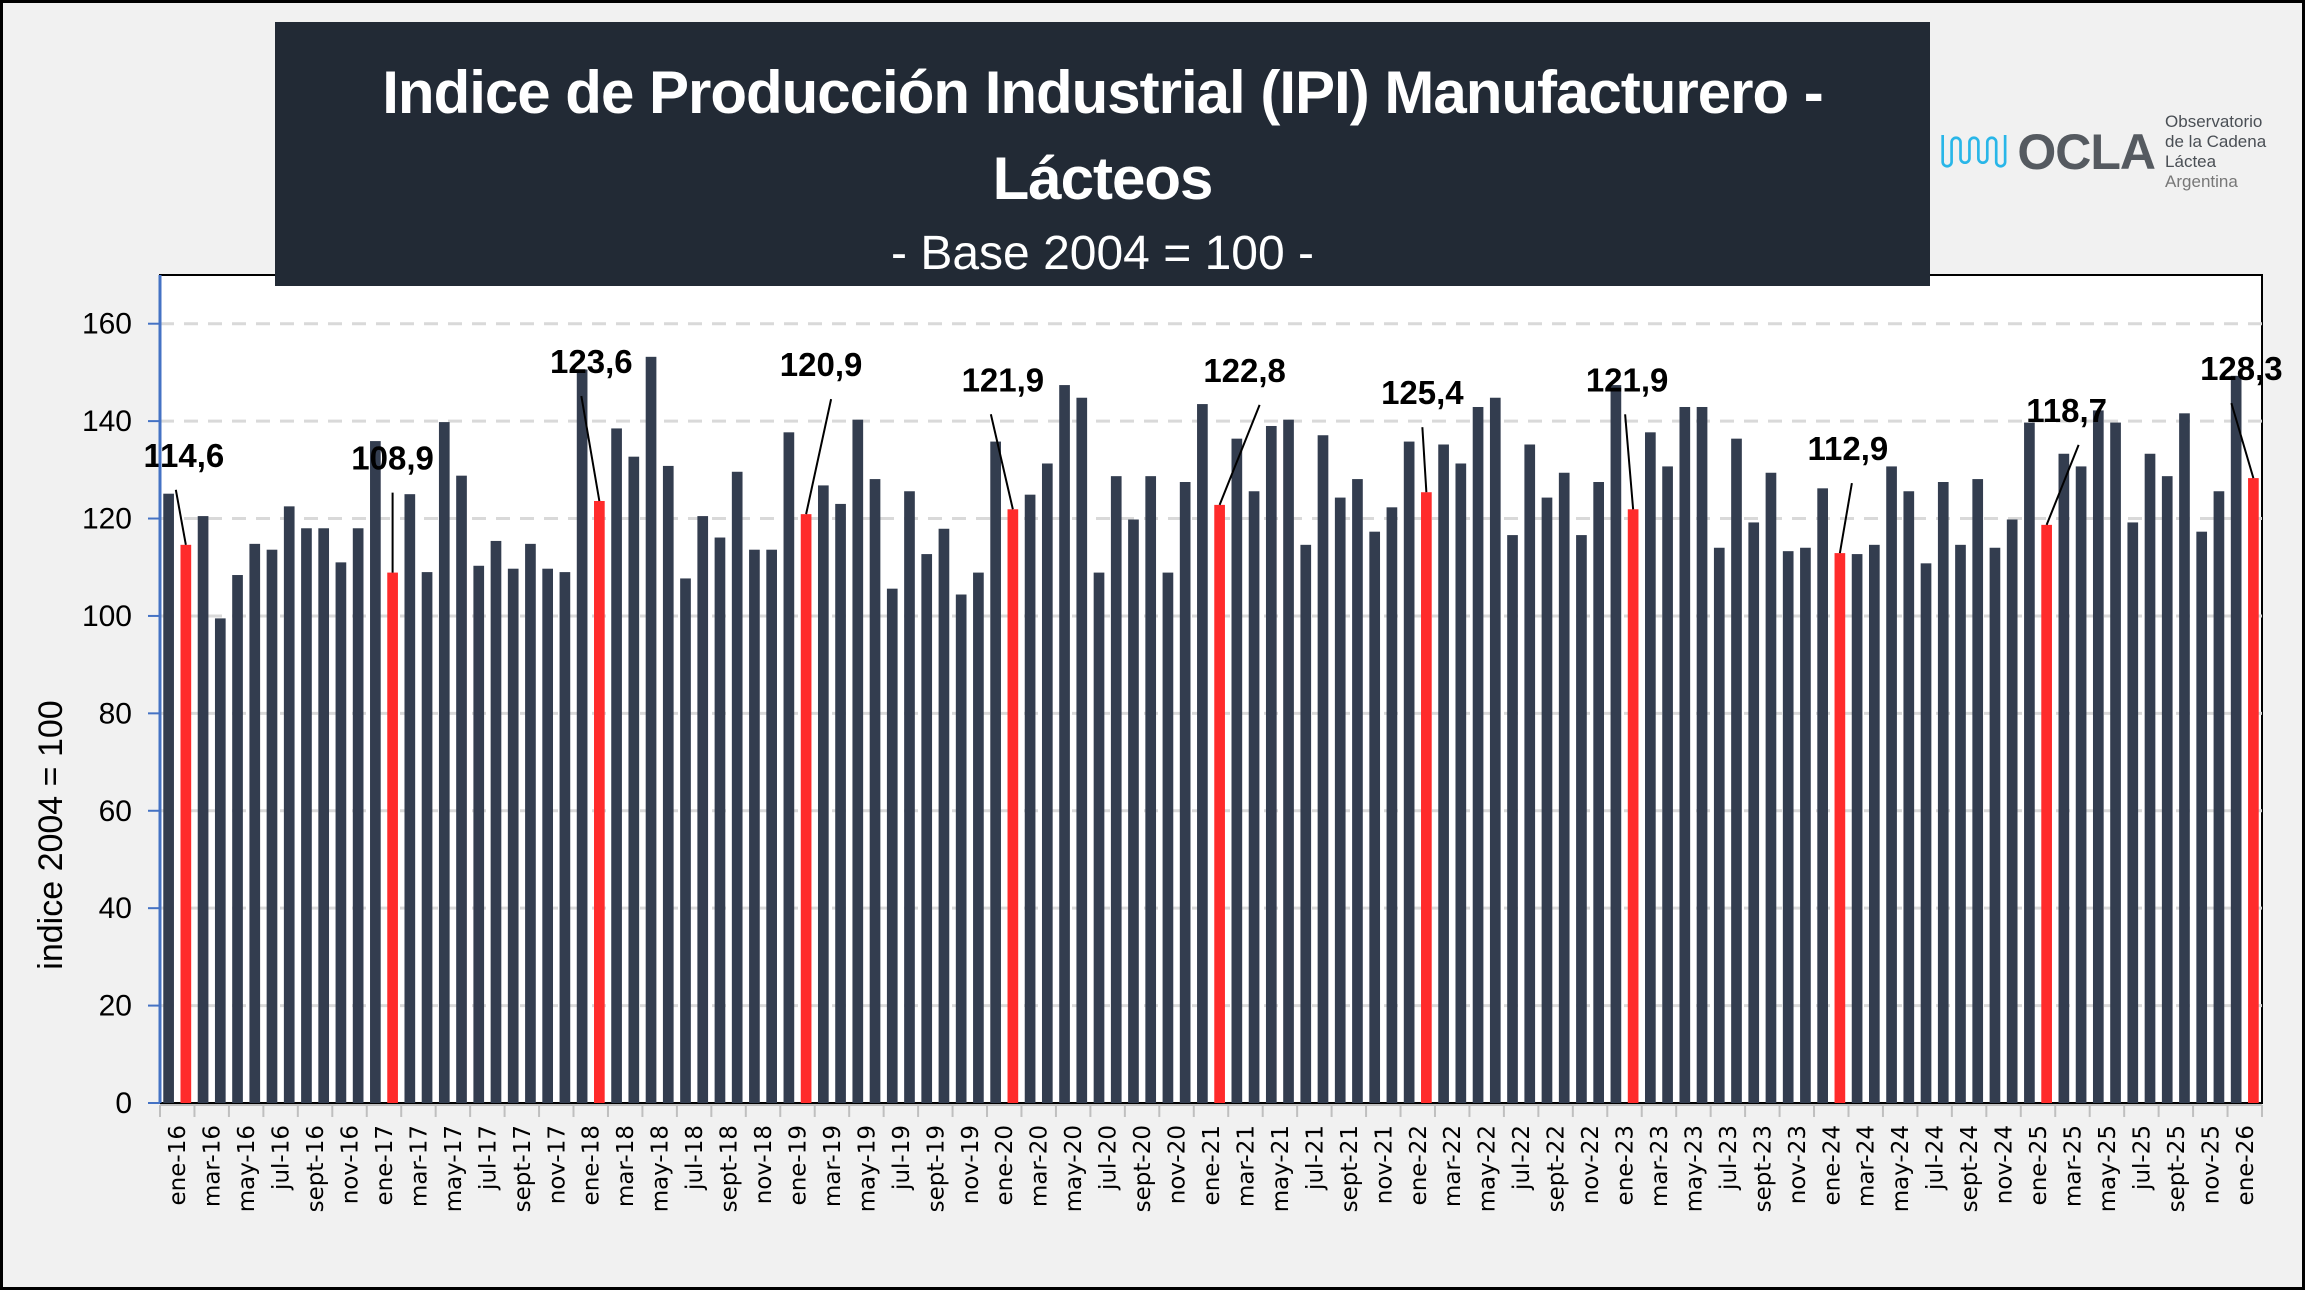  What do you see at coordinates (115, 713) in the screenshot?
I see `y-tick-label: 80` at bounding box center [115, 713].